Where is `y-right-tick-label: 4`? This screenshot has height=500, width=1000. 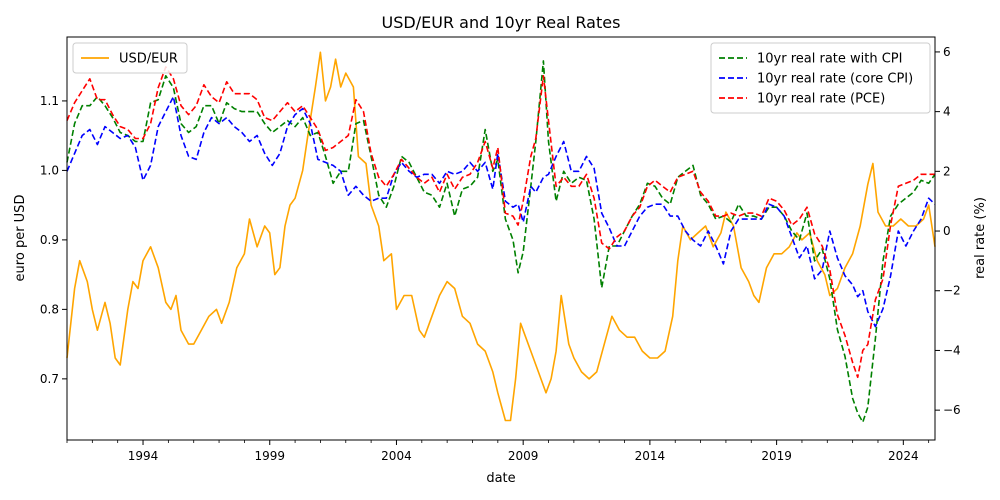 y-right-tick-label: 4 is located at coordinates (947, 112).